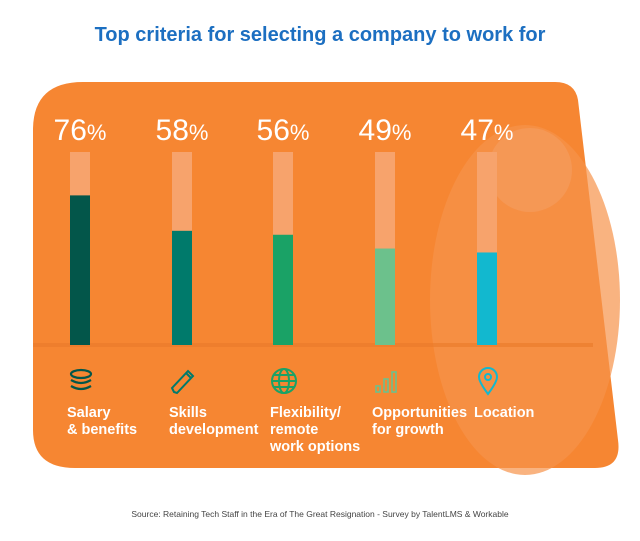 The height and width of the screenshot is (541, 640). I want to click on data-label-value: 76, so click(70, 130).